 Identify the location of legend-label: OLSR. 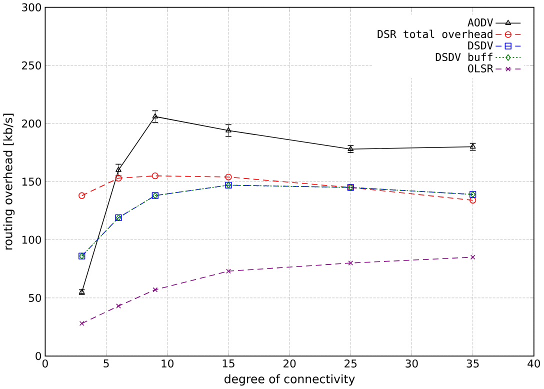
(481, 68).